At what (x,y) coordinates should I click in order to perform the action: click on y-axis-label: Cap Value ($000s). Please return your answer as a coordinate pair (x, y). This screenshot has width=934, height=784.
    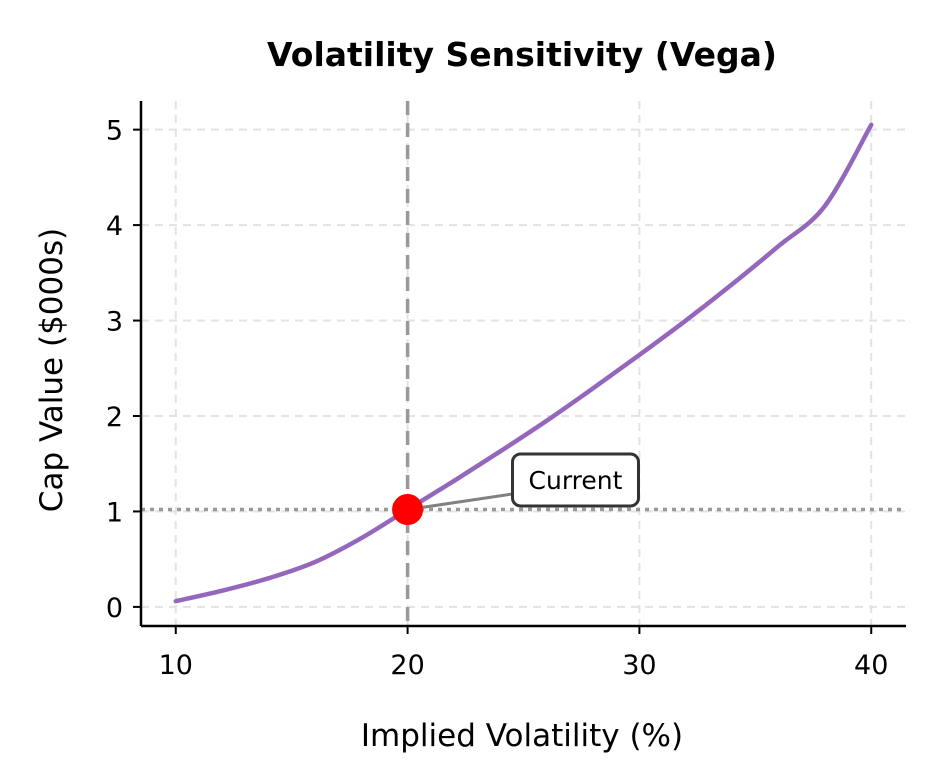
    Looking at the image, I should click on (52, 370).